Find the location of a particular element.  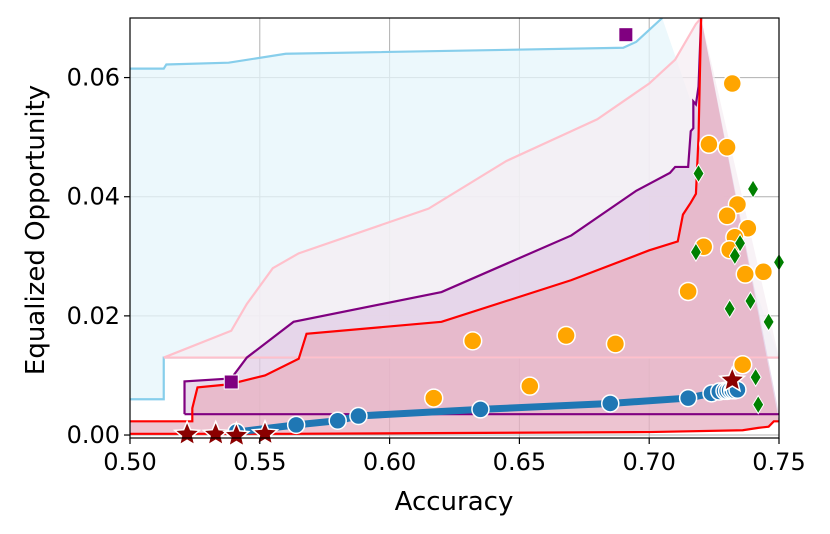

x-ticks: 0.50 0.55 0.60 0.65 0.70 0.75 is located at coordinates (454, 457).